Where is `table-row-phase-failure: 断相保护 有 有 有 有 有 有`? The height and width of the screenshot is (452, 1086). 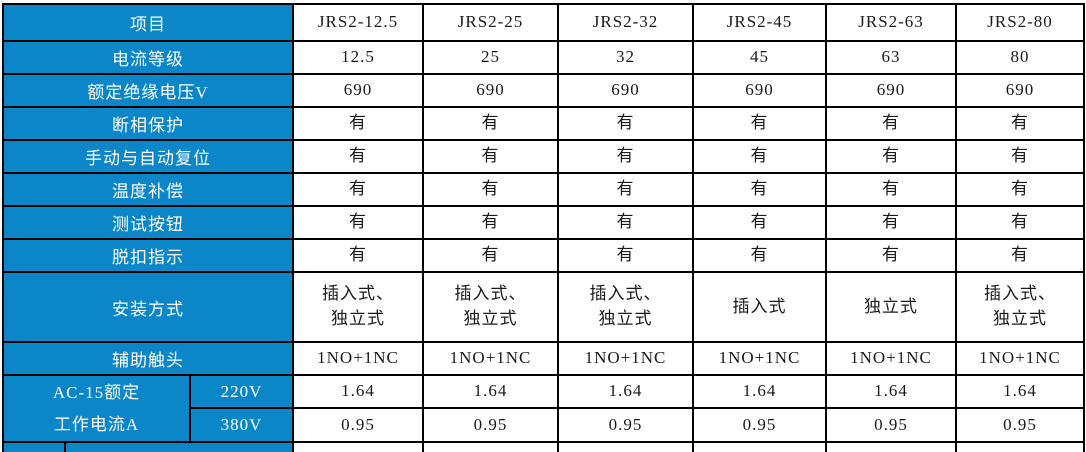
table-row-phase-failure: 断相保护 有 有 有 有 有 有 is located at coordinates (543, 123).